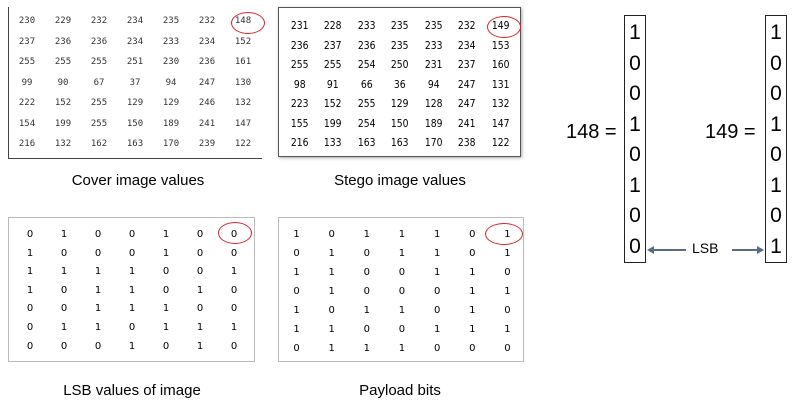  Describe the element at coordinates (171, 41) in the screenshot. I see `cover-cell: 233` at that location.